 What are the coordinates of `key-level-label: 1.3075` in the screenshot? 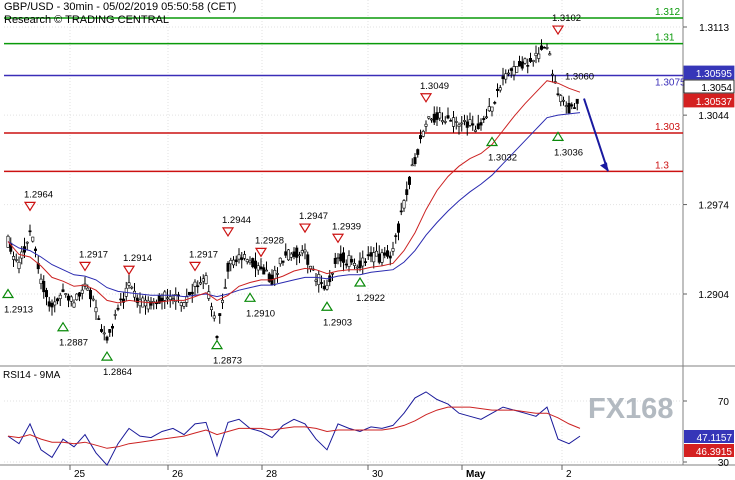 It's located at (670, 83).